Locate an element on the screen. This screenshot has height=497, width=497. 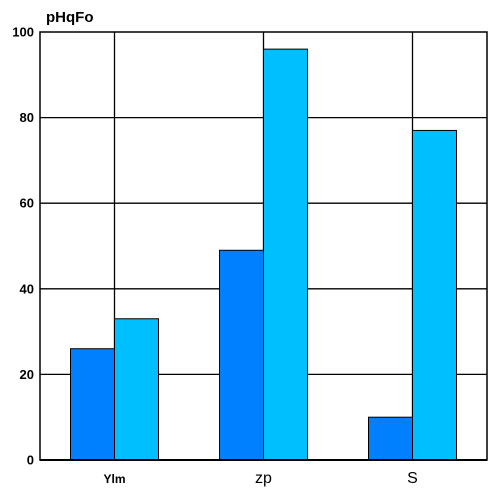
y-tick-label: 60 is located at coordinates (27, 203).